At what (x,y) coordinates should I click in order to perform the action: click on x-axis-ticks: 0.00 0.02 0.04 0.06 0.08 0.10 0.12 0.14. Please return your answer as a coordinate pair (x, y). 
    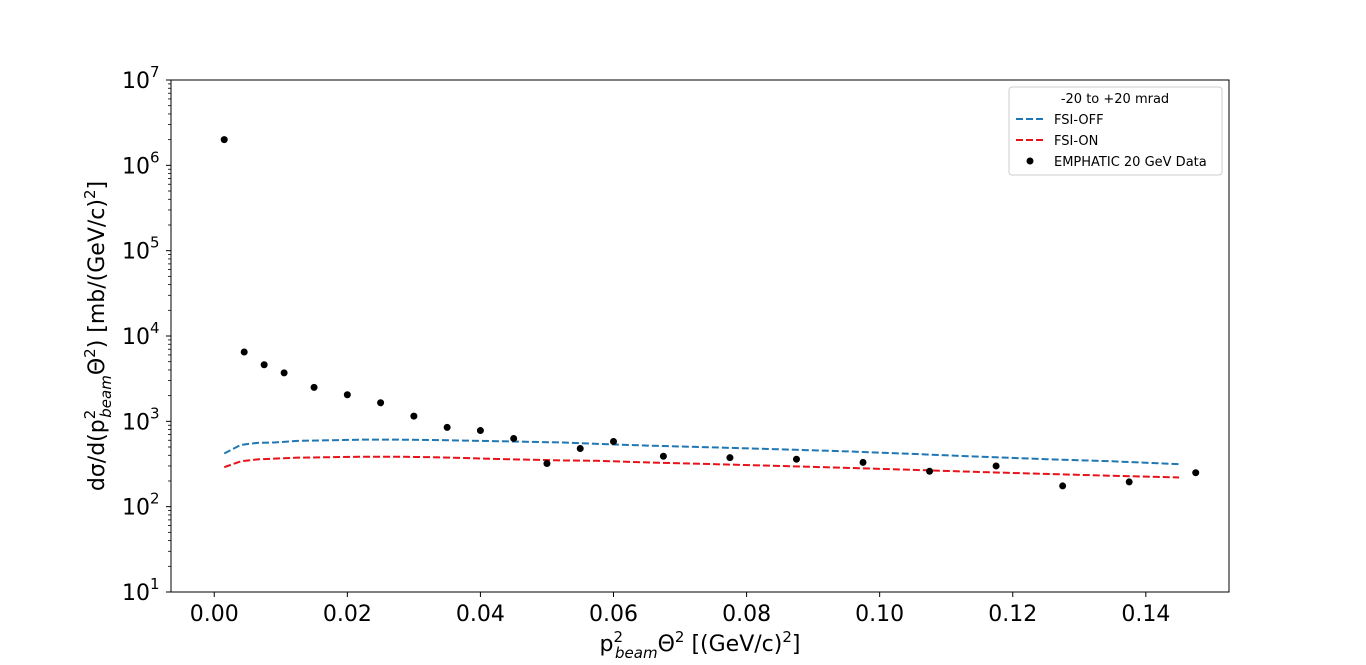
    Looking at the image, I should click on (680, 609).